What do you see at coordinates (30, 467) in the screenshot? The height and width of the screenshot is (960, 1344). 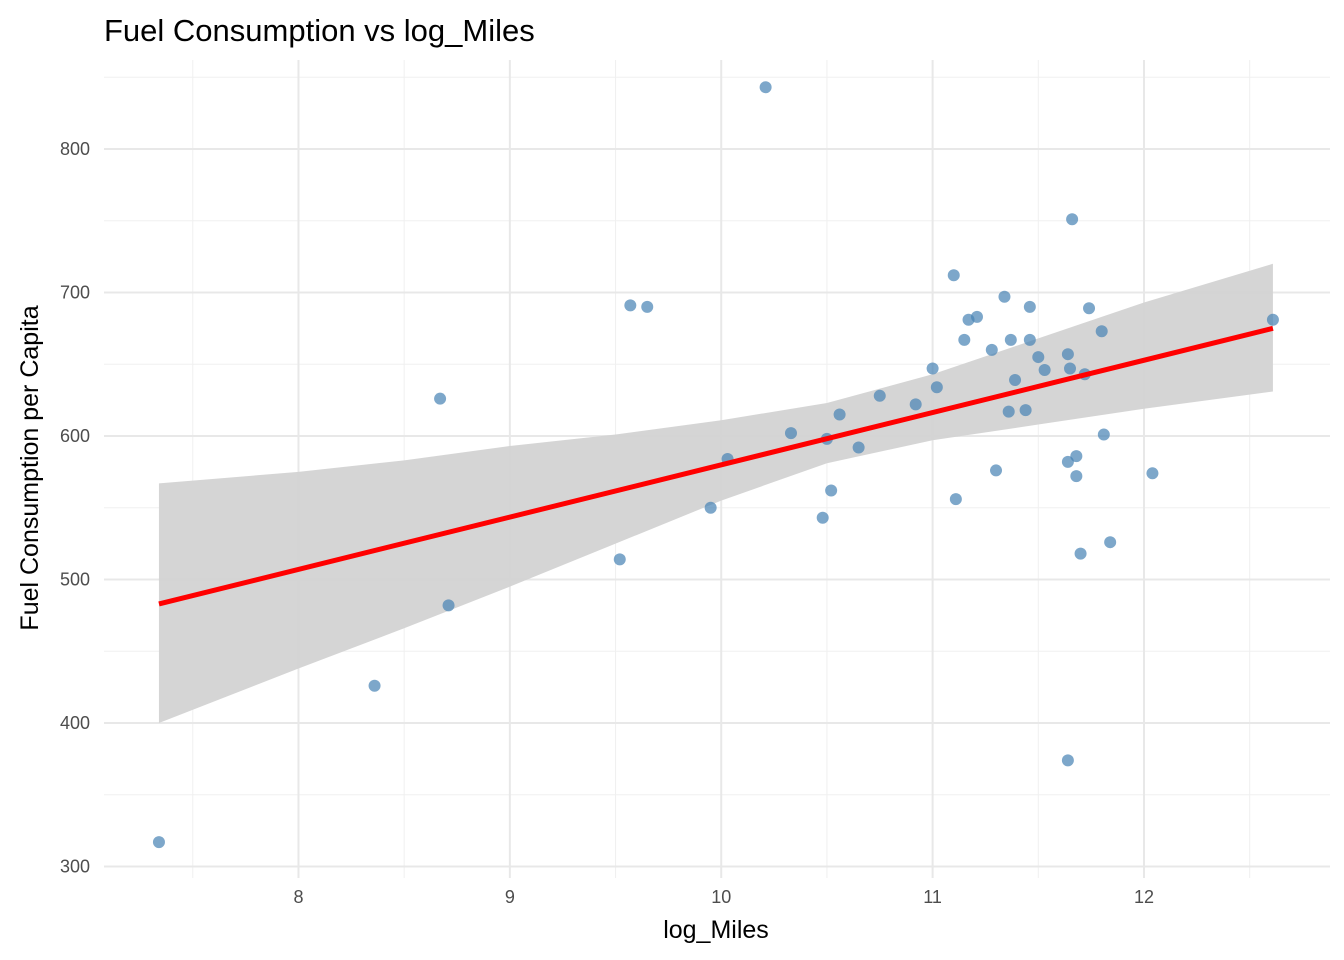 I see `y-axis-title: Fuel Consumption per Capita` at bounding box center [30, 467].